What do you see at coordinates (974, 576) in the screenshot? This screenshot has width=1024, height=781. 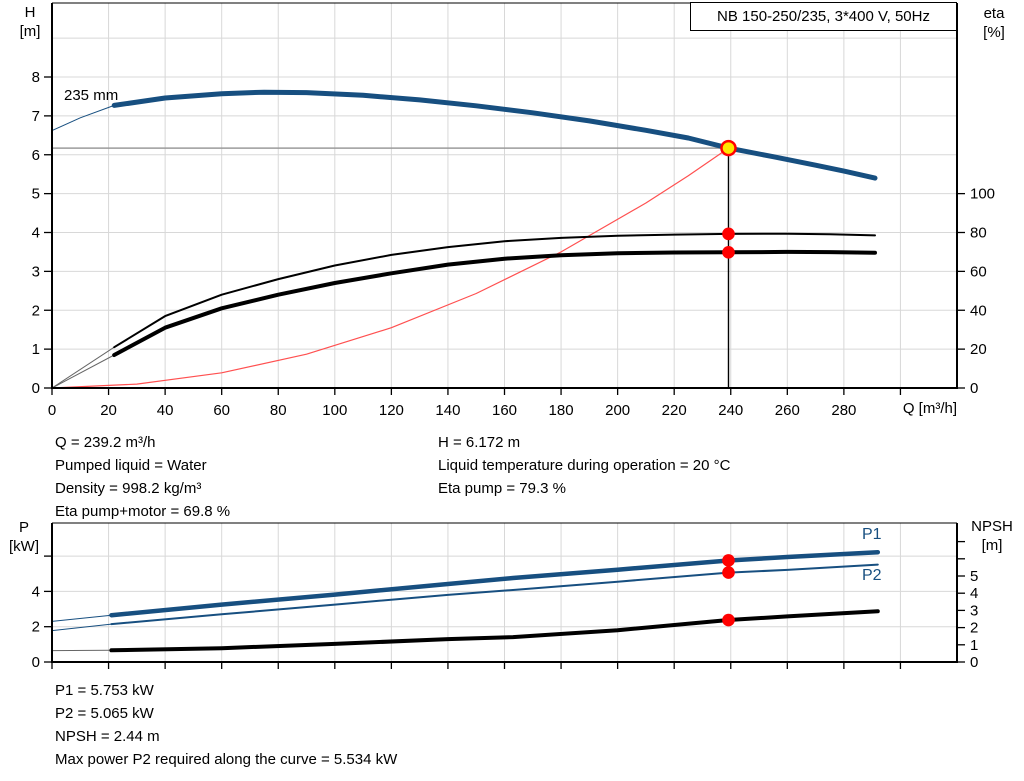 I see `right-tick-label: 5` at bounding box center [974, 576].